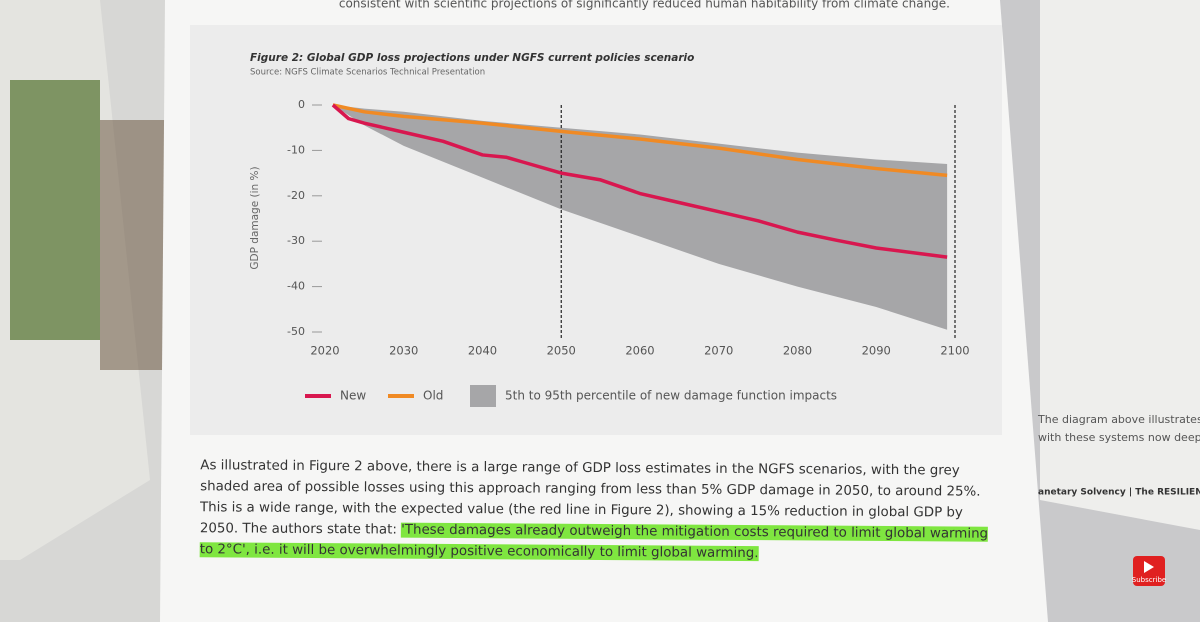 The width and height of the screenshot is (1200, 622). Describe the element at coordinates (55, 210) in the screenshot. I see `photo-trees` at that location.